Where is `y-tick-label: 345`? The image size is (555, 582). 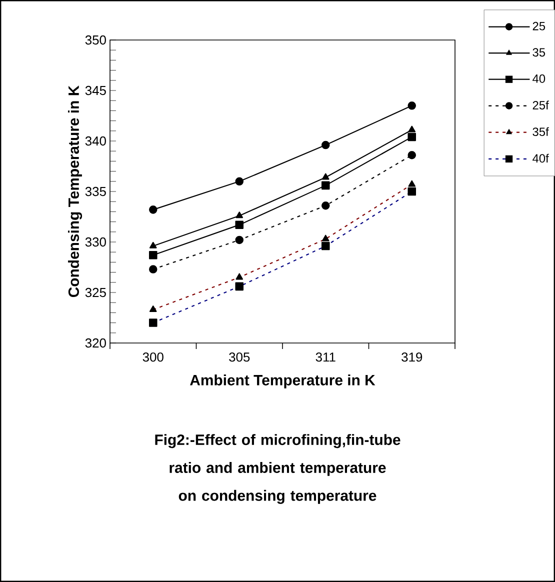
y-tick-label: 345 is located at coordinates (95, 91).